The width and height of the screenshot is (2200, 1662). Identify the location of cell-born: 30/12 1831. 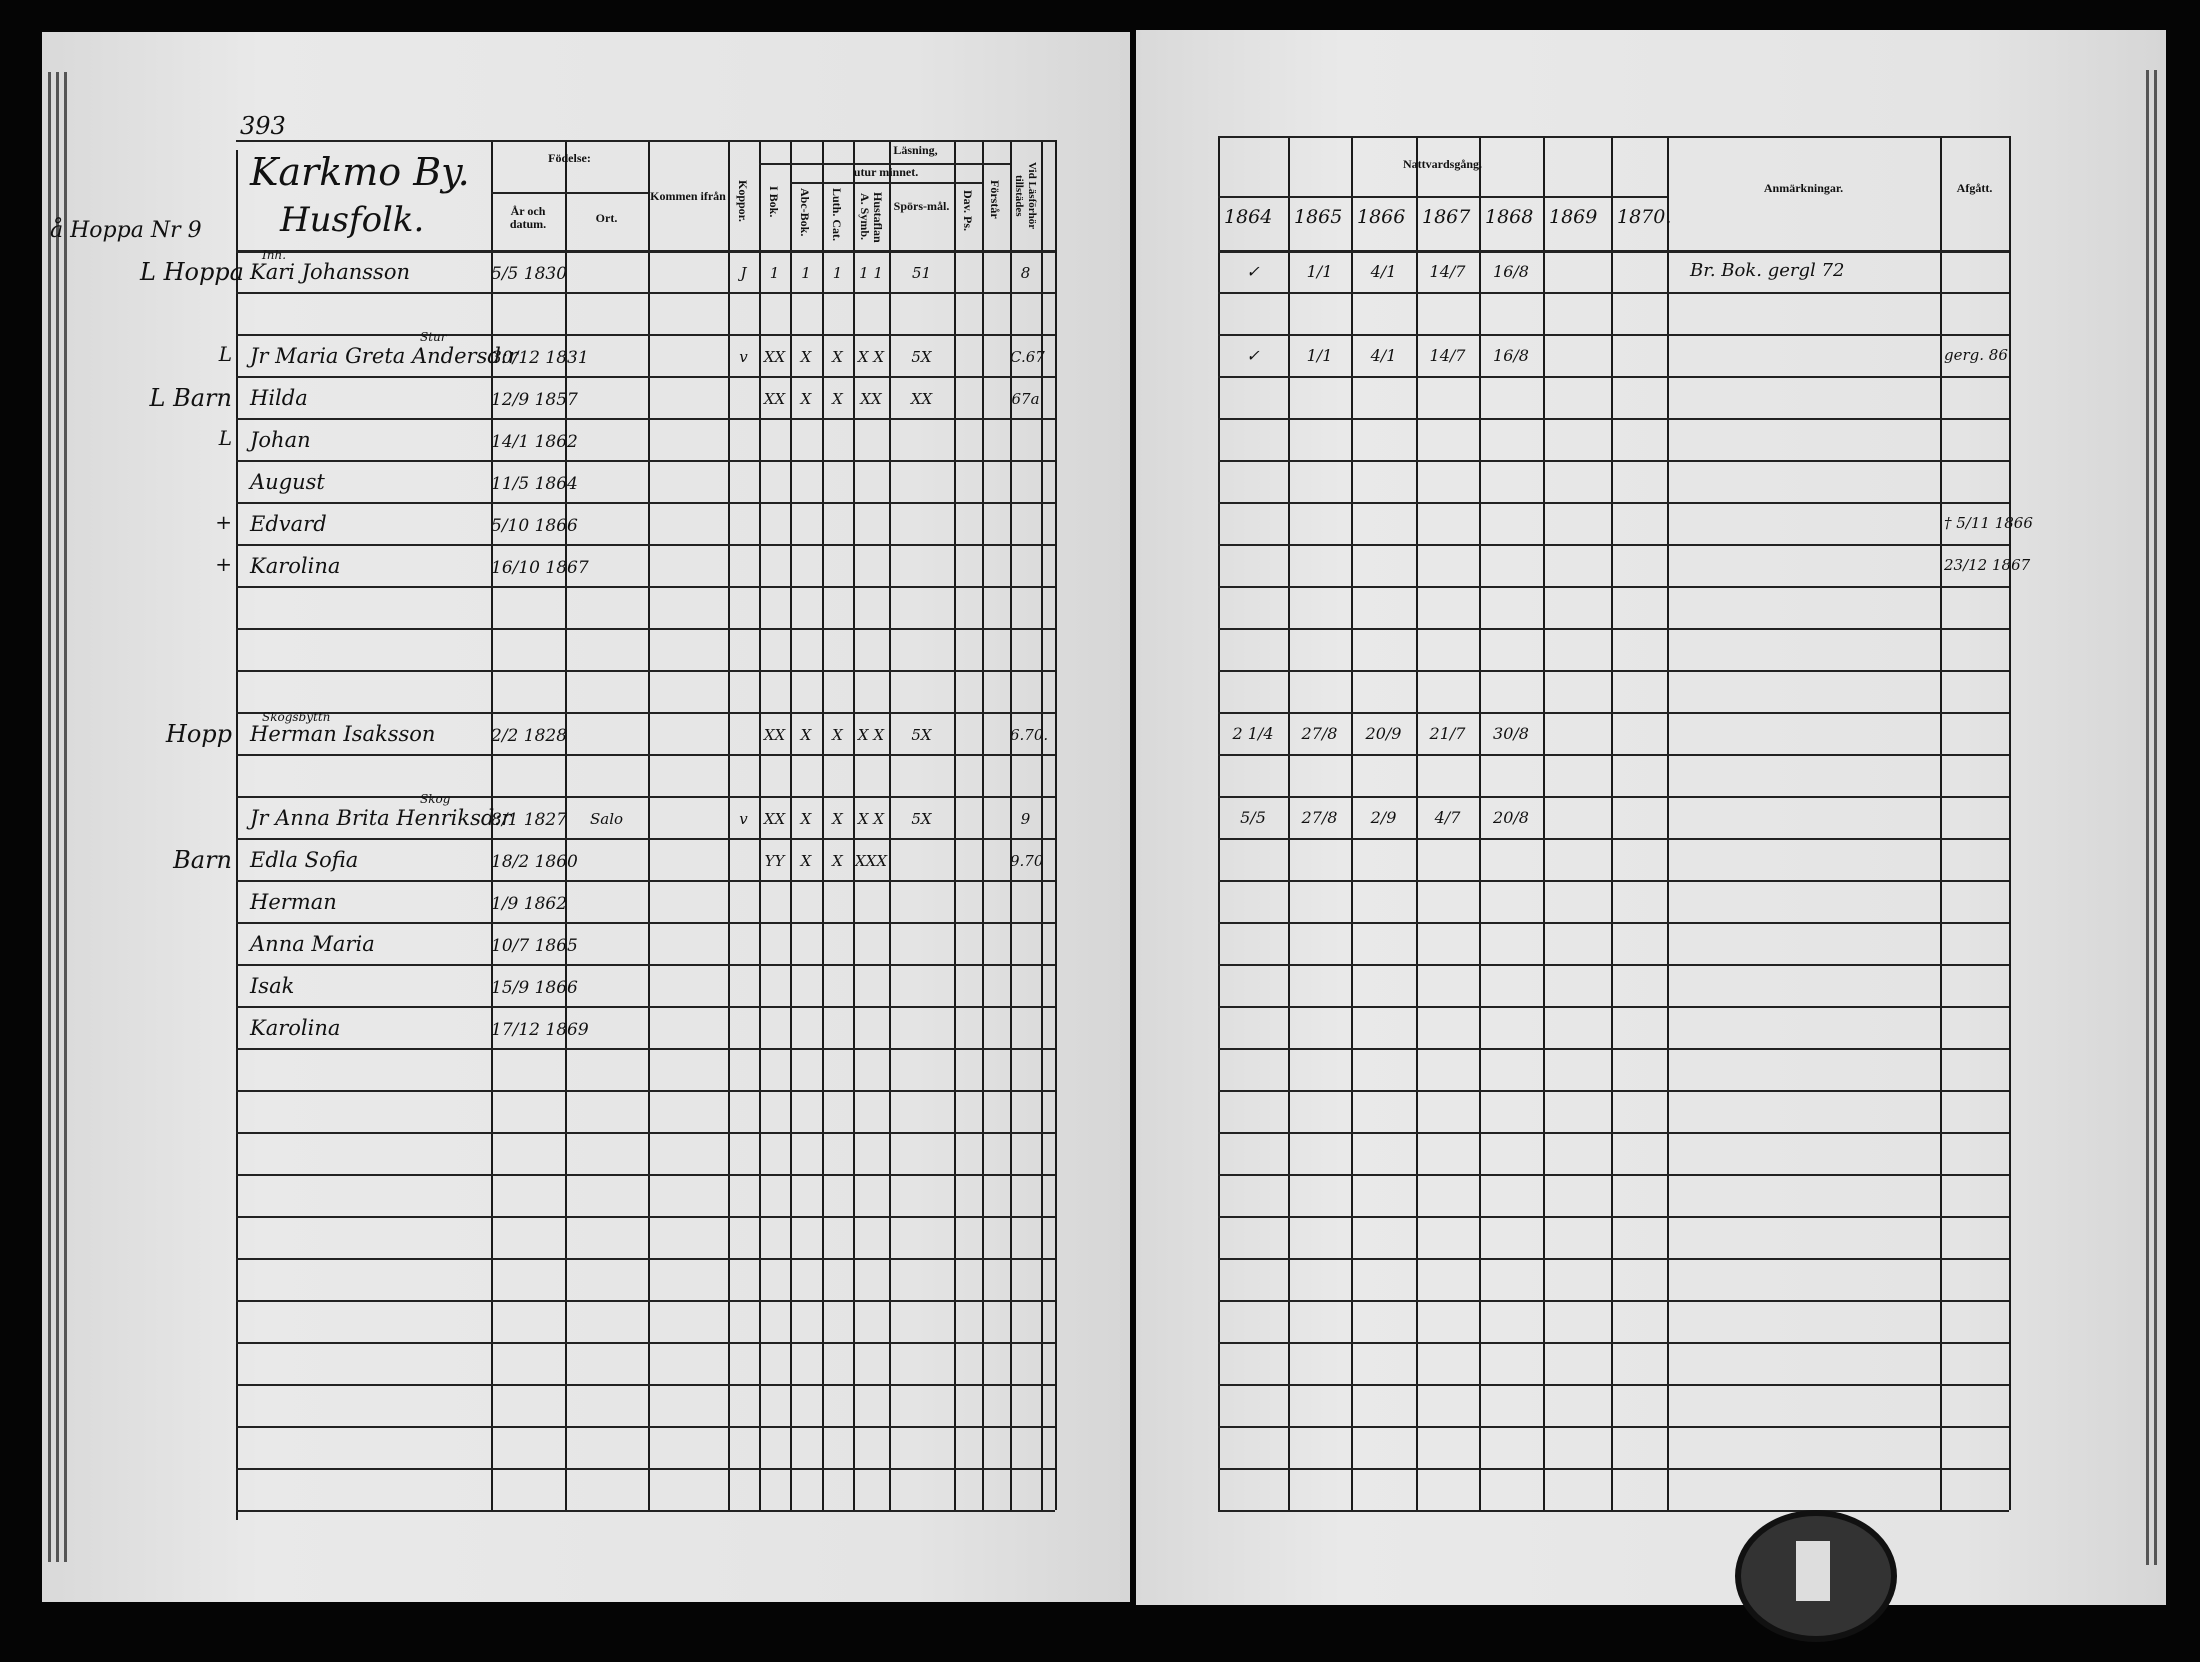
(540, 358).